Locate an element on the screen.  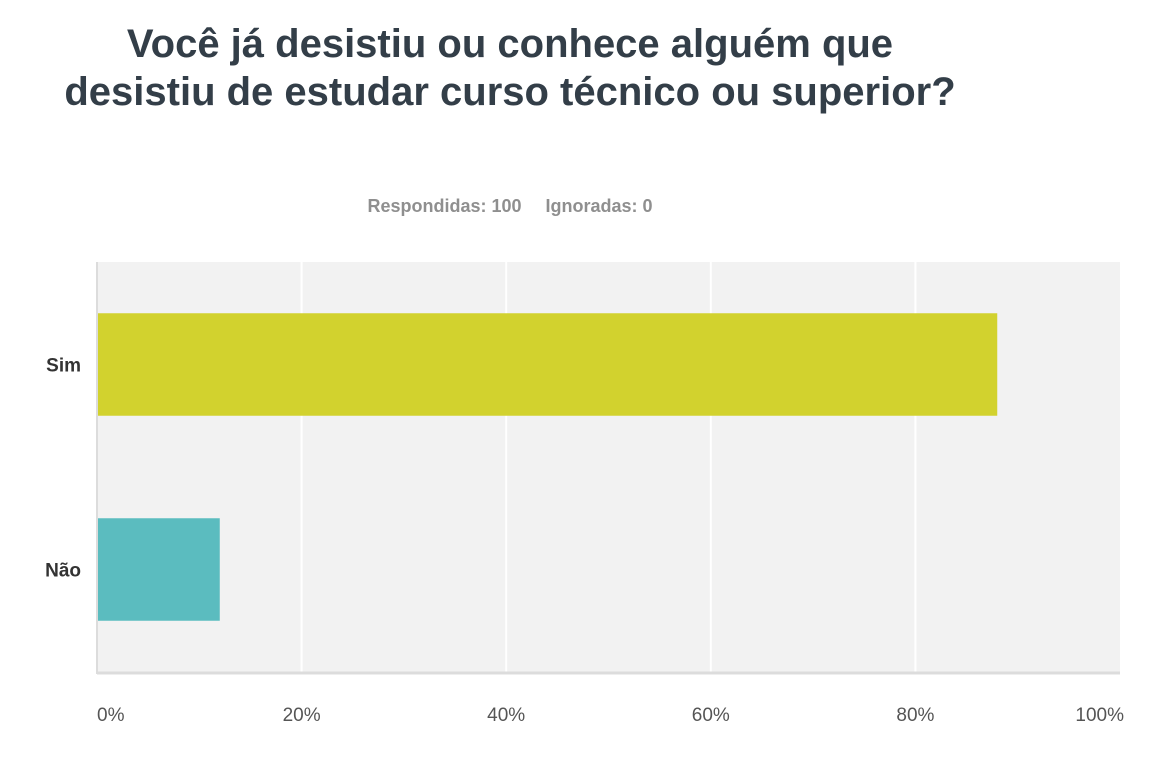
x-tick-label: 0% is located at coordinates (111, 715).